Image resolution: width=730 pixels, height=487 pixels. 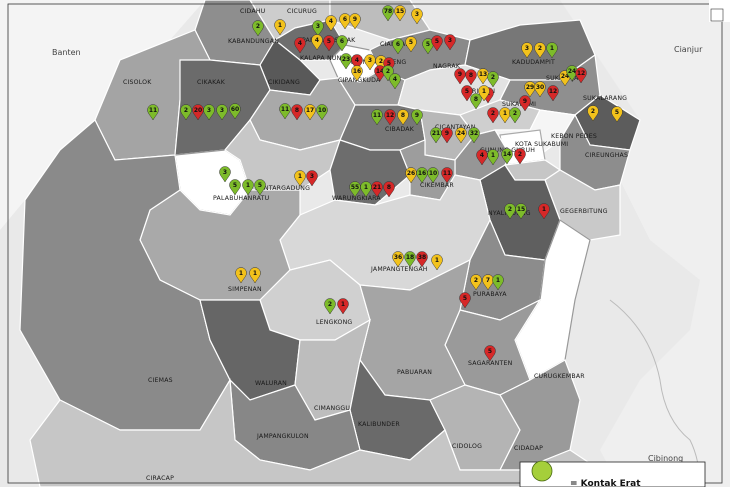 I want to click on case-marker: 9, so click(x=447, y=135).